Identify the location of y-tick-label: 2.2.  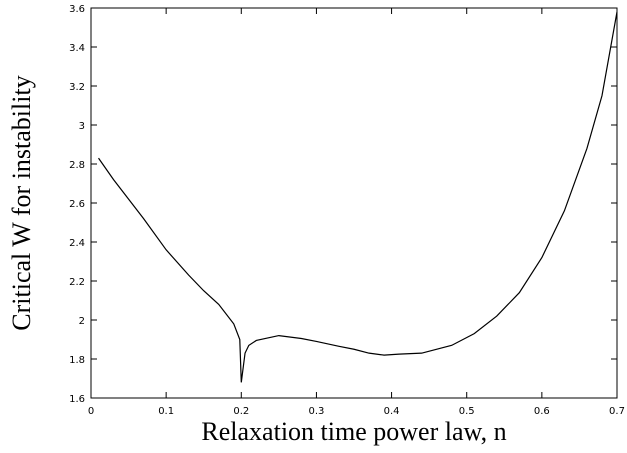
(77, 282).